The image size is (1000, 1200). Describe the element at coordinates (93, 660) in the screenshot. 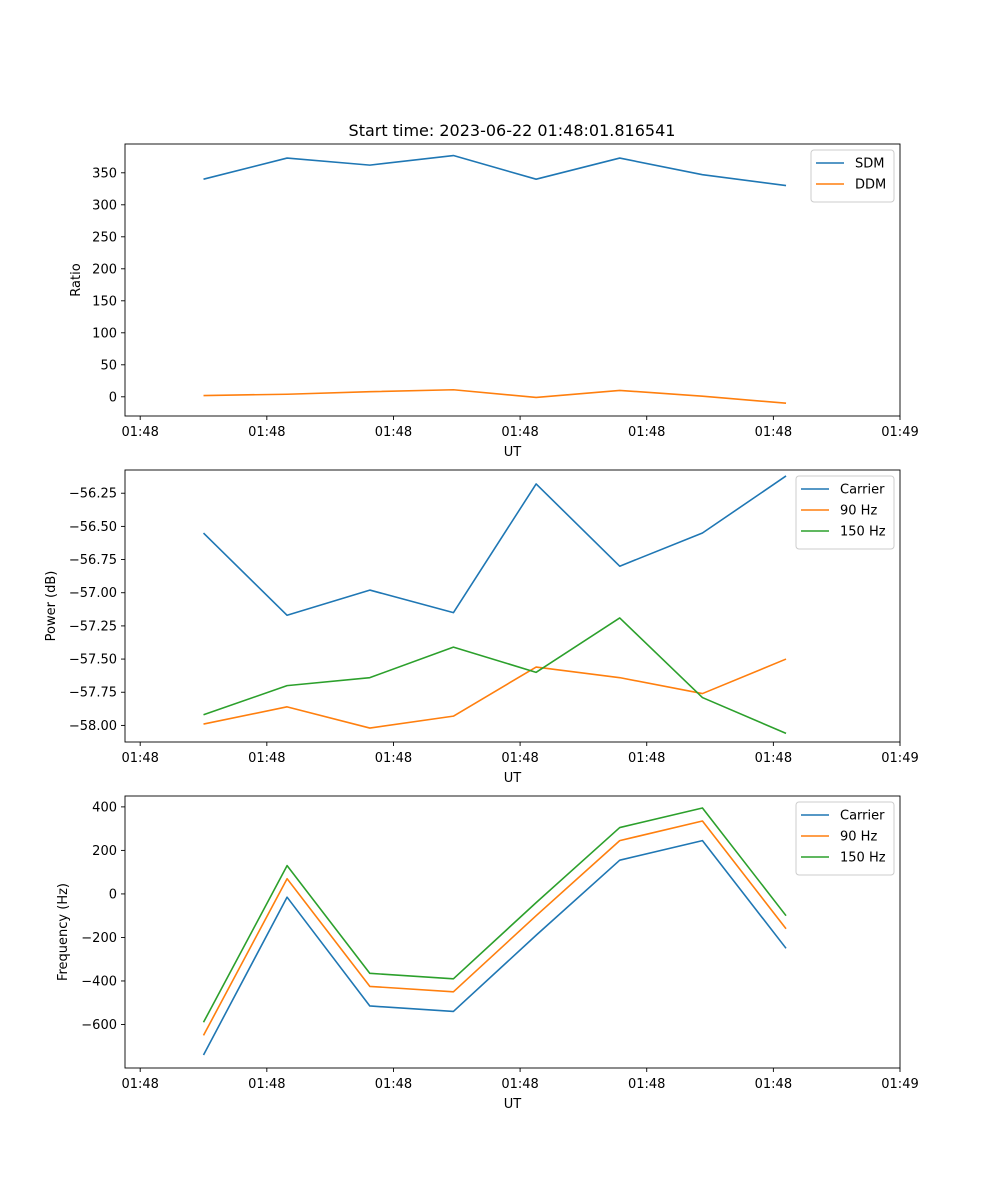

I see `y-tick-label: −57.50` at that location.